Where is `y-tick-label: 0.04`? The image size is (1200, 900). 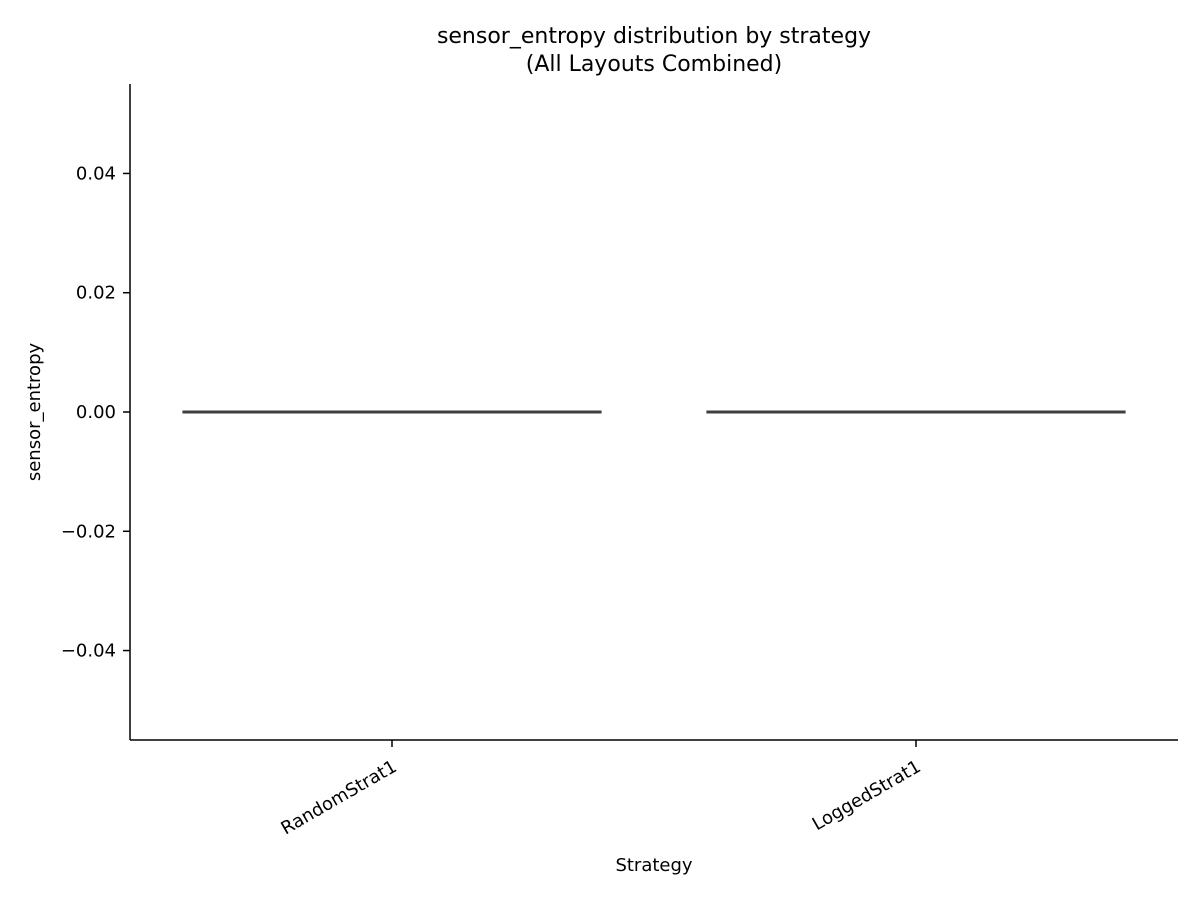
y-tick-label: 0.04 is located at coordinates (96, 173).